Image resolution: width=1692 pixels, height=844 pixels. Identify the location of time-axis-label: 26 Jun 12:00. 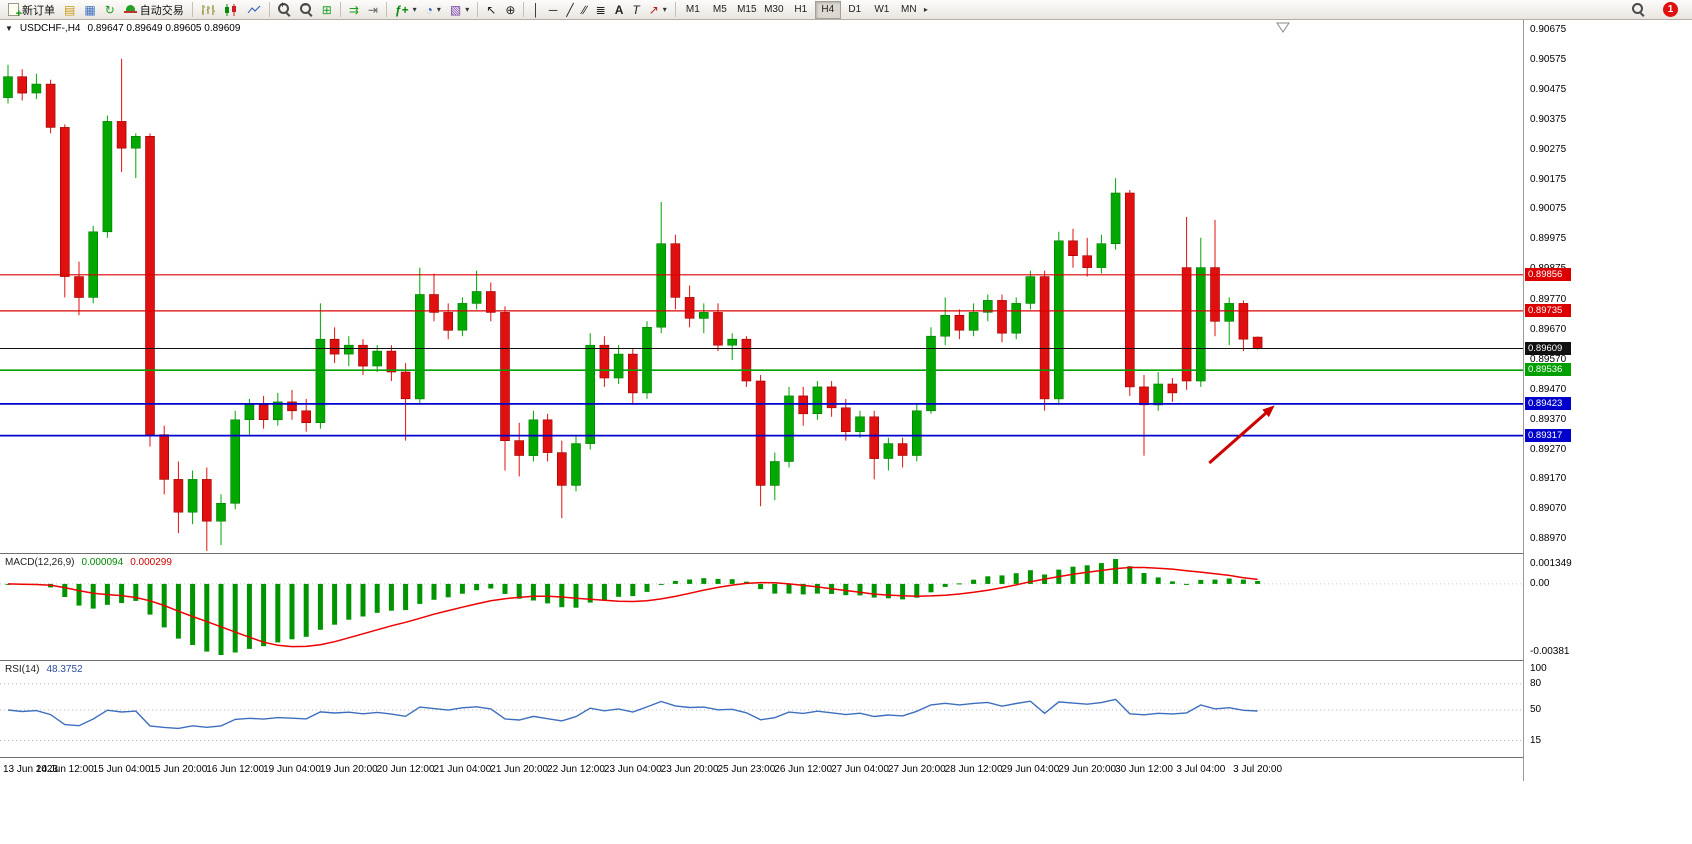
(803, 769).